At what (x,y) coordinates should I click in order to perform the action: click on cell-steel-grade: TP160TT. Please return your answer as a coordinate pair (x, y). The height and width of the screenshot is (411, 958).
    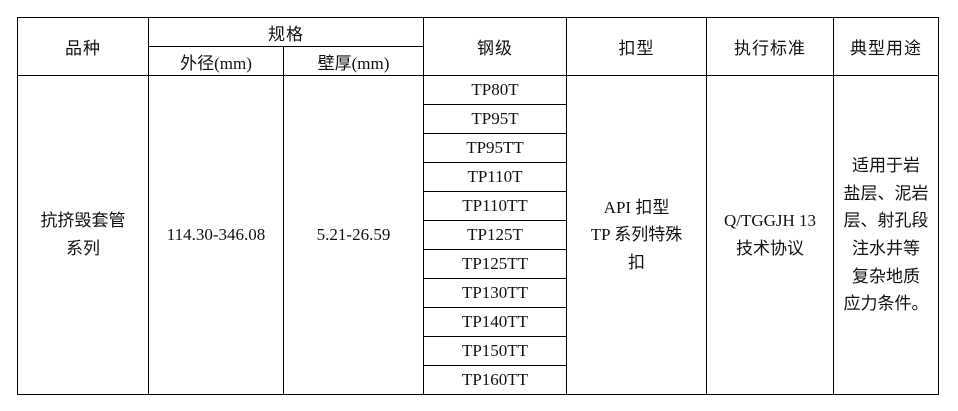
    Looking at the image, I should click on (495, 380).